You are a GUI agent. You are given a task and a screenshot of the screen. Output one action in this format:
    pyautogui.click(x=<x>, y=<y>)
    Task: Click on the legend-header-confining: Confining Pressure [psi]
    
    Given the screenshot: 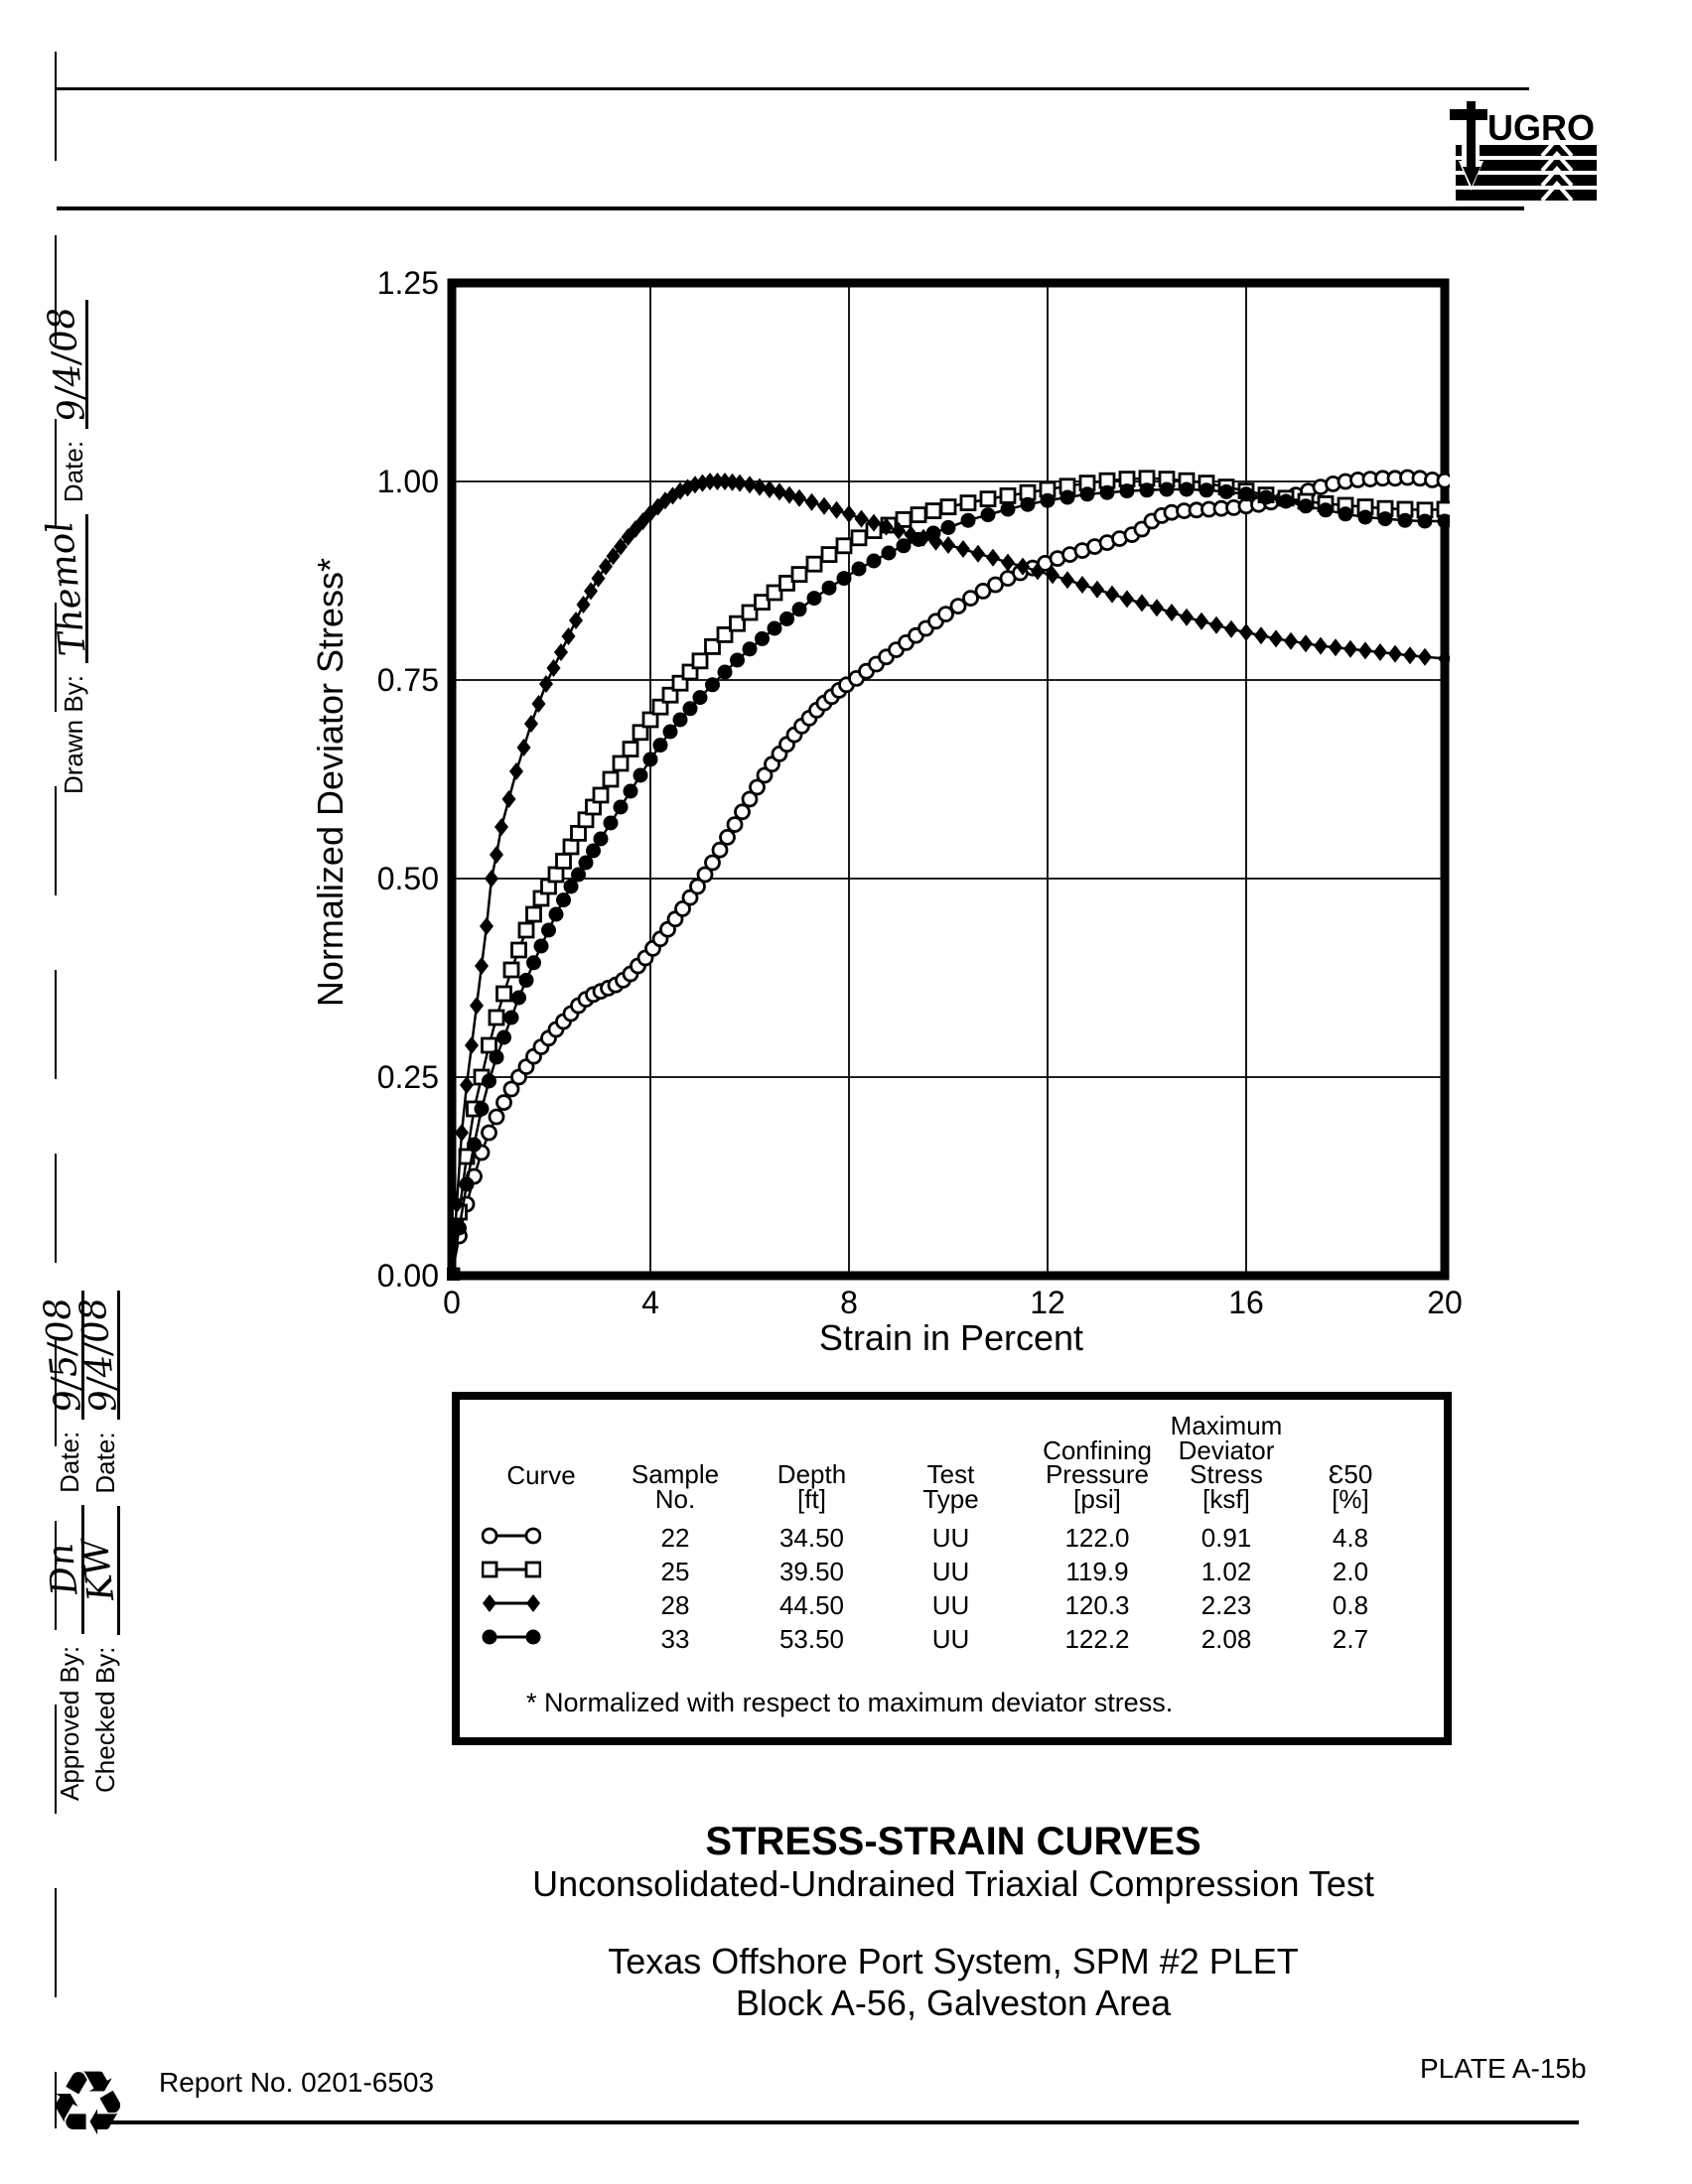 What is the action you would take?
    pyautogui.click(x=1097, y=1472)
    